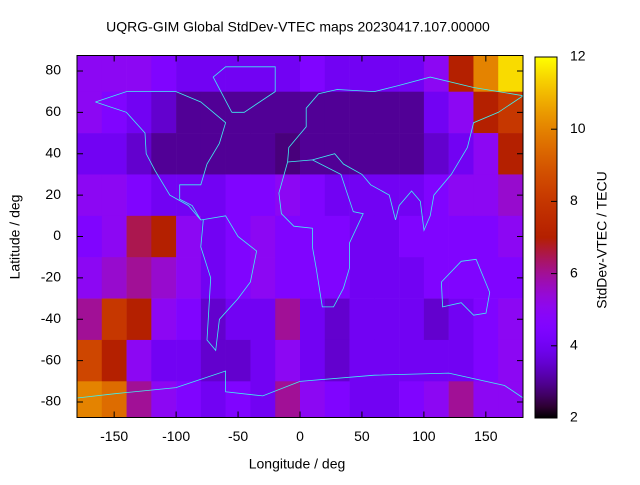  What do you see at coordinates (176, 436) in the screenshot?
I see `x-tick-label: -100` at bounding box center [176, 436].